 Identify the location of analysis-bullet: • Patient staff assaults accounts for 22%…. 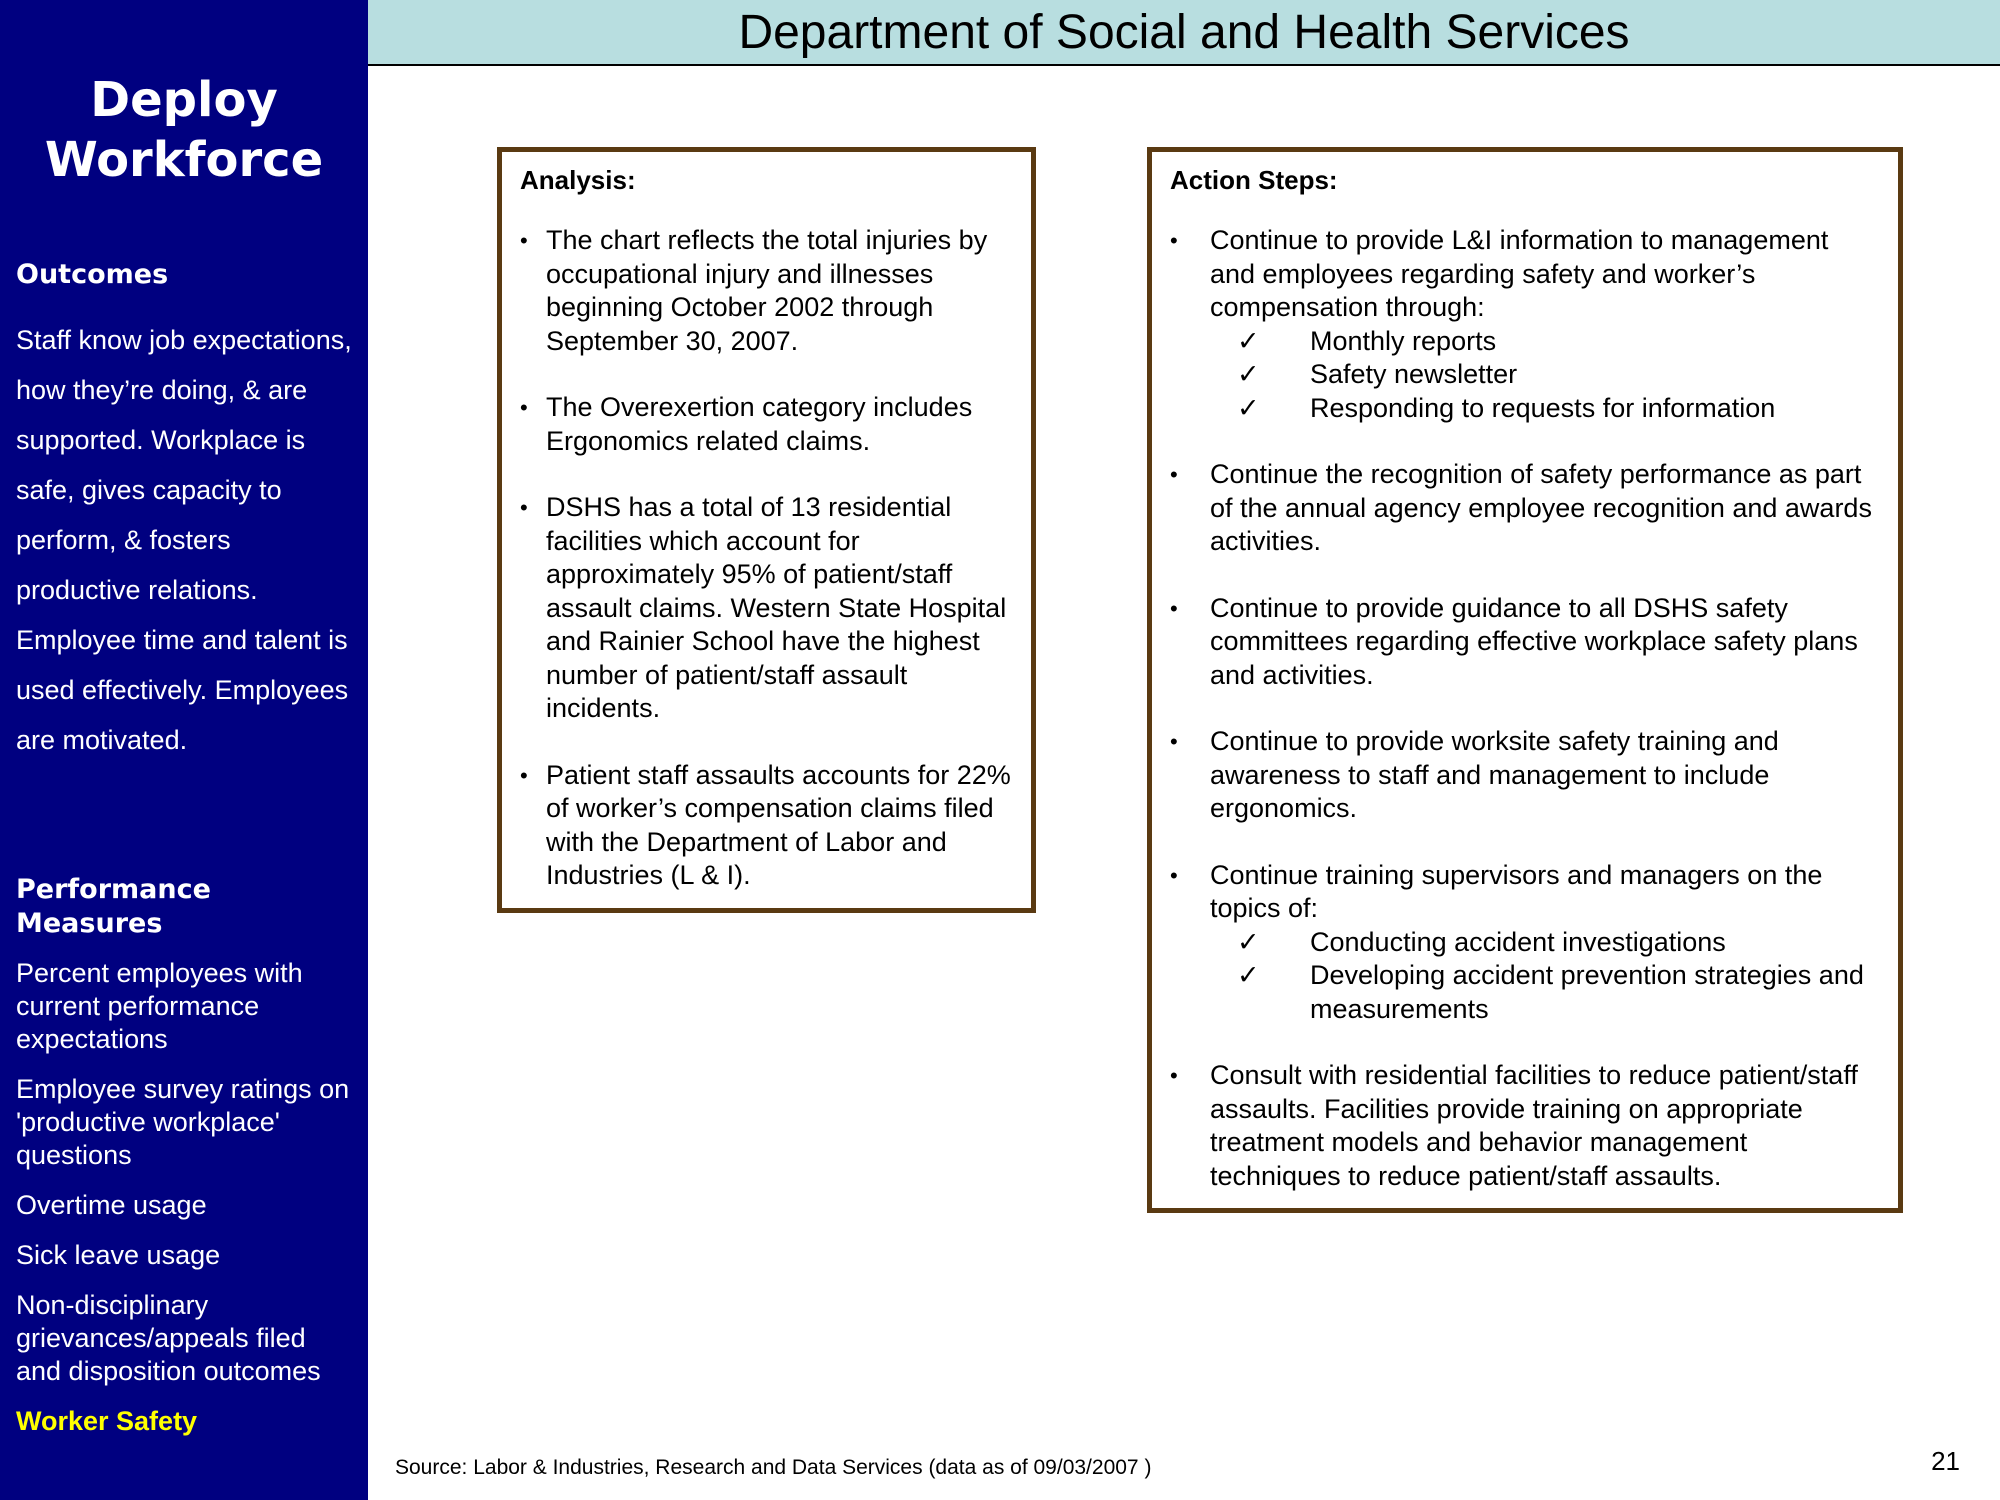
(765, 826).